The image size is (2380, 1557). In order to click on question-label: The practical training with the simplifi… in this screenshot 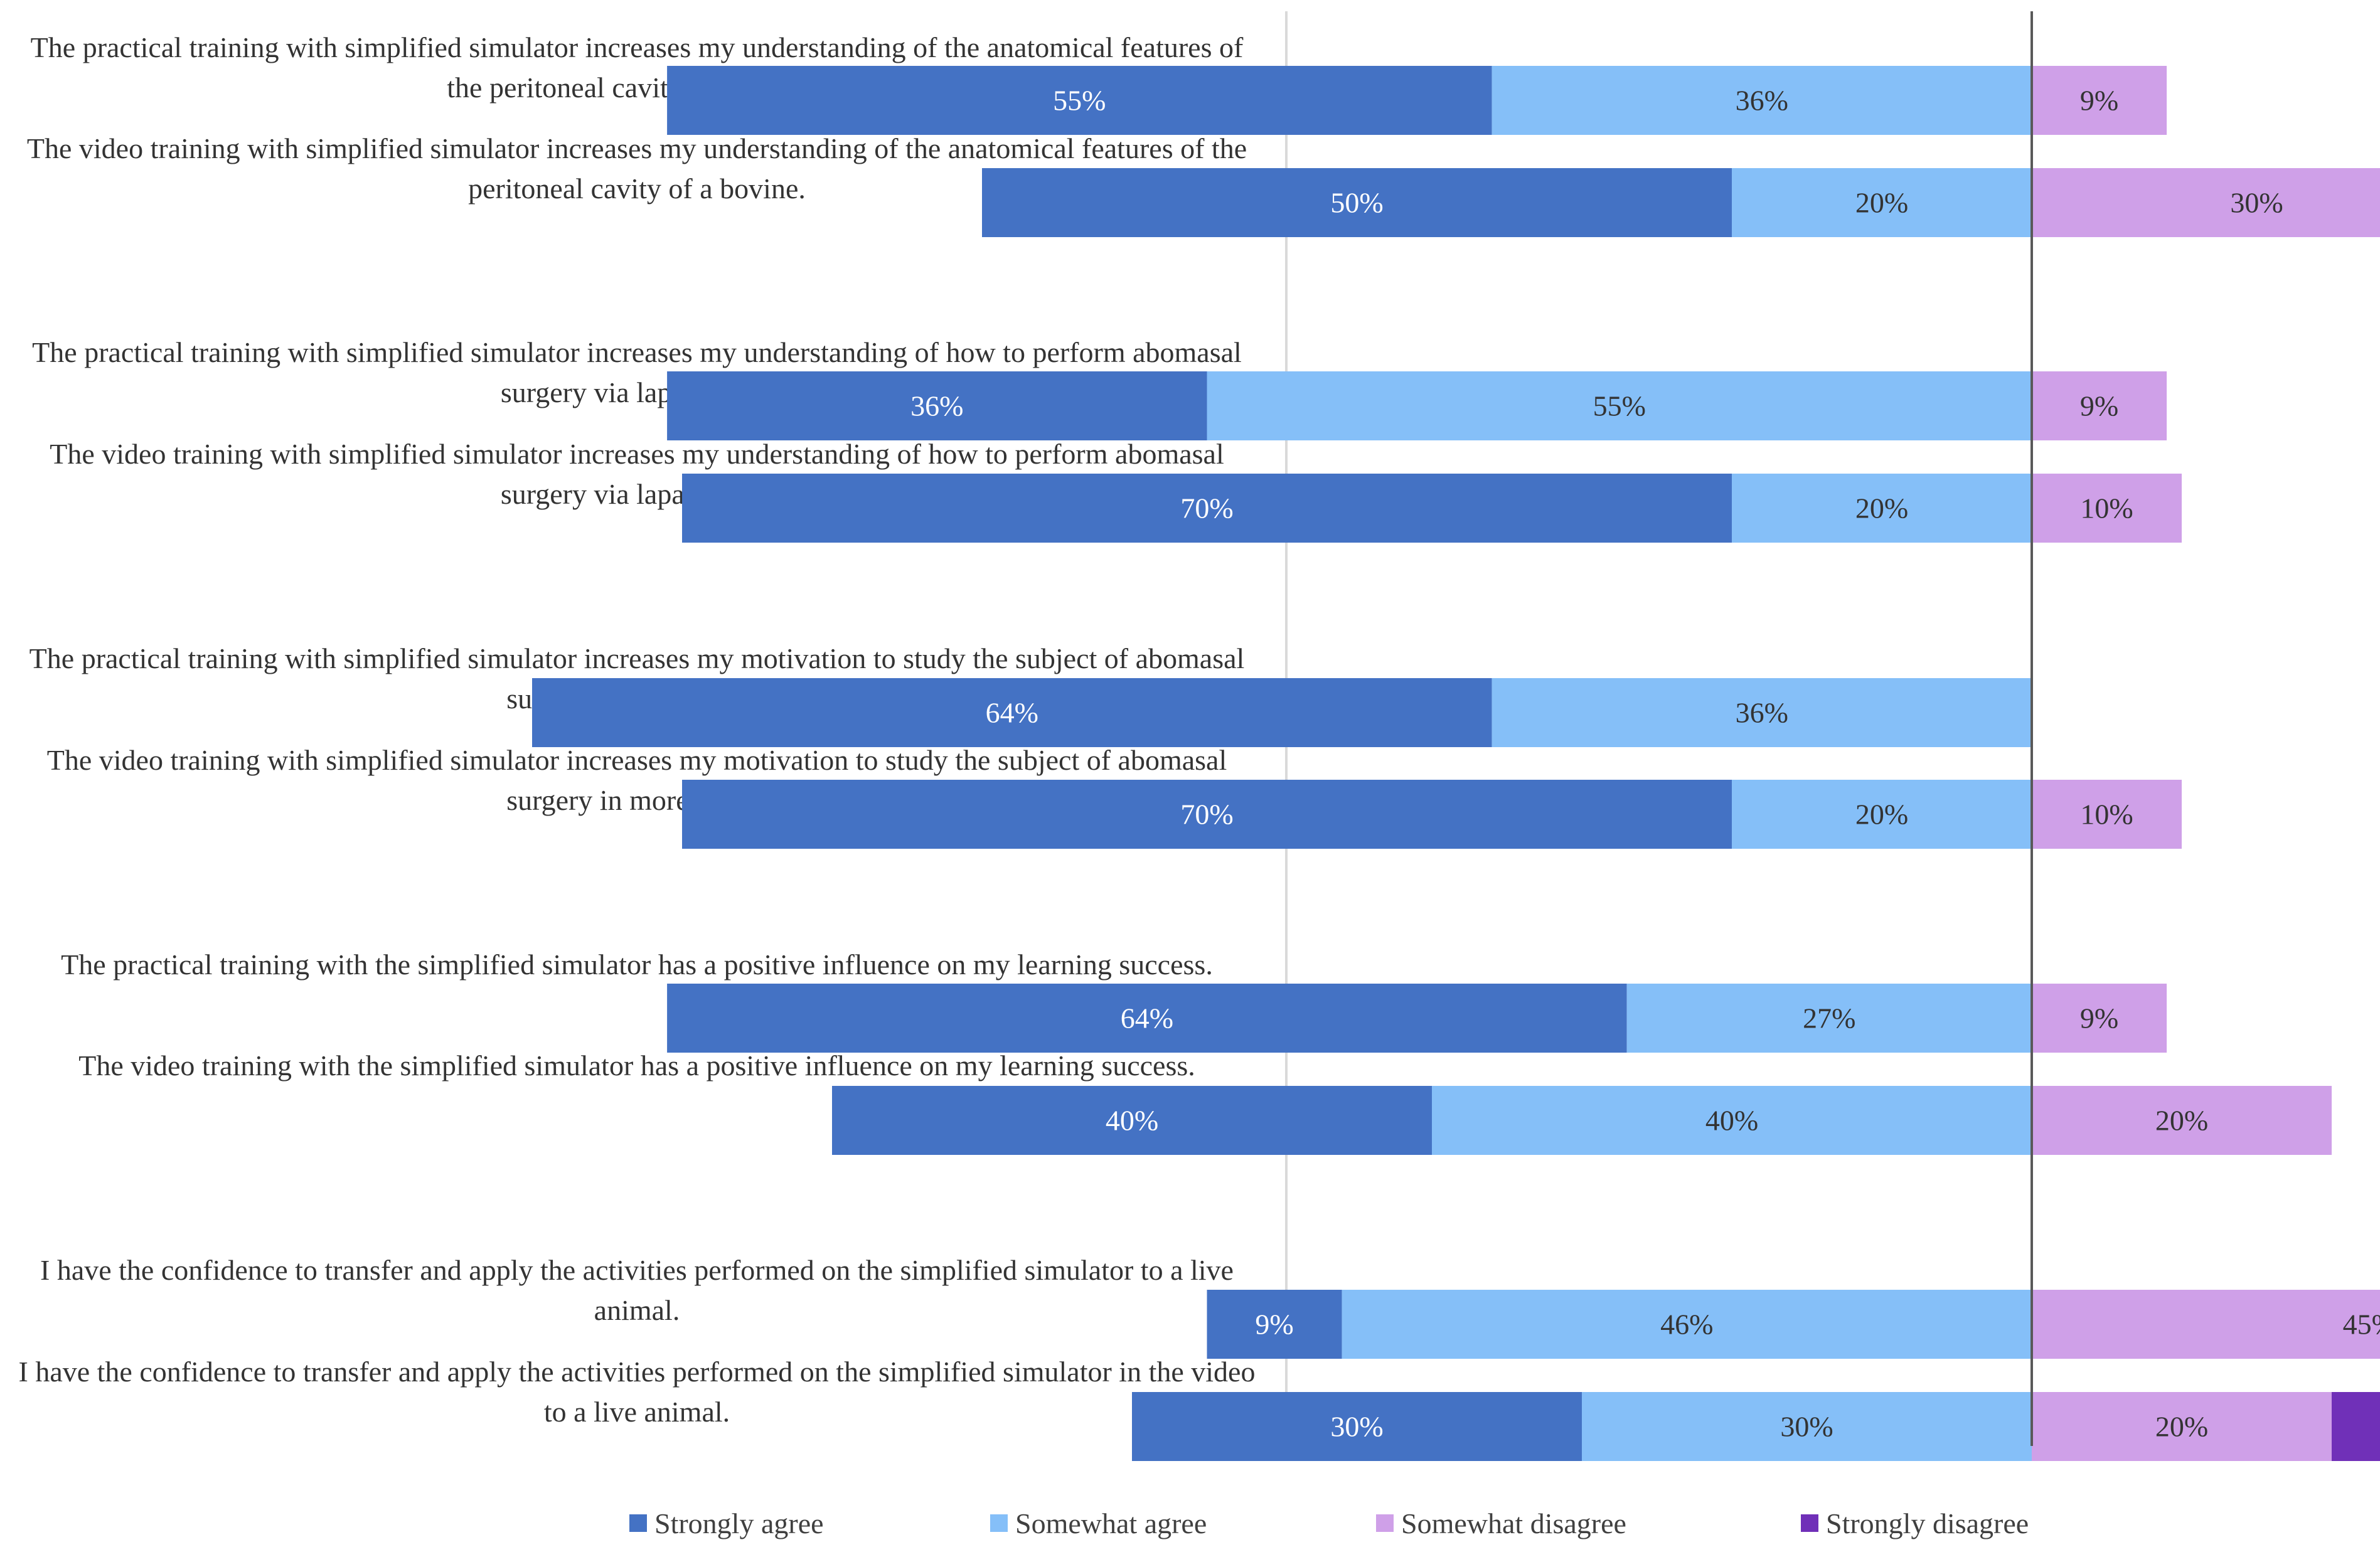, I will do `click(637, 964)`.